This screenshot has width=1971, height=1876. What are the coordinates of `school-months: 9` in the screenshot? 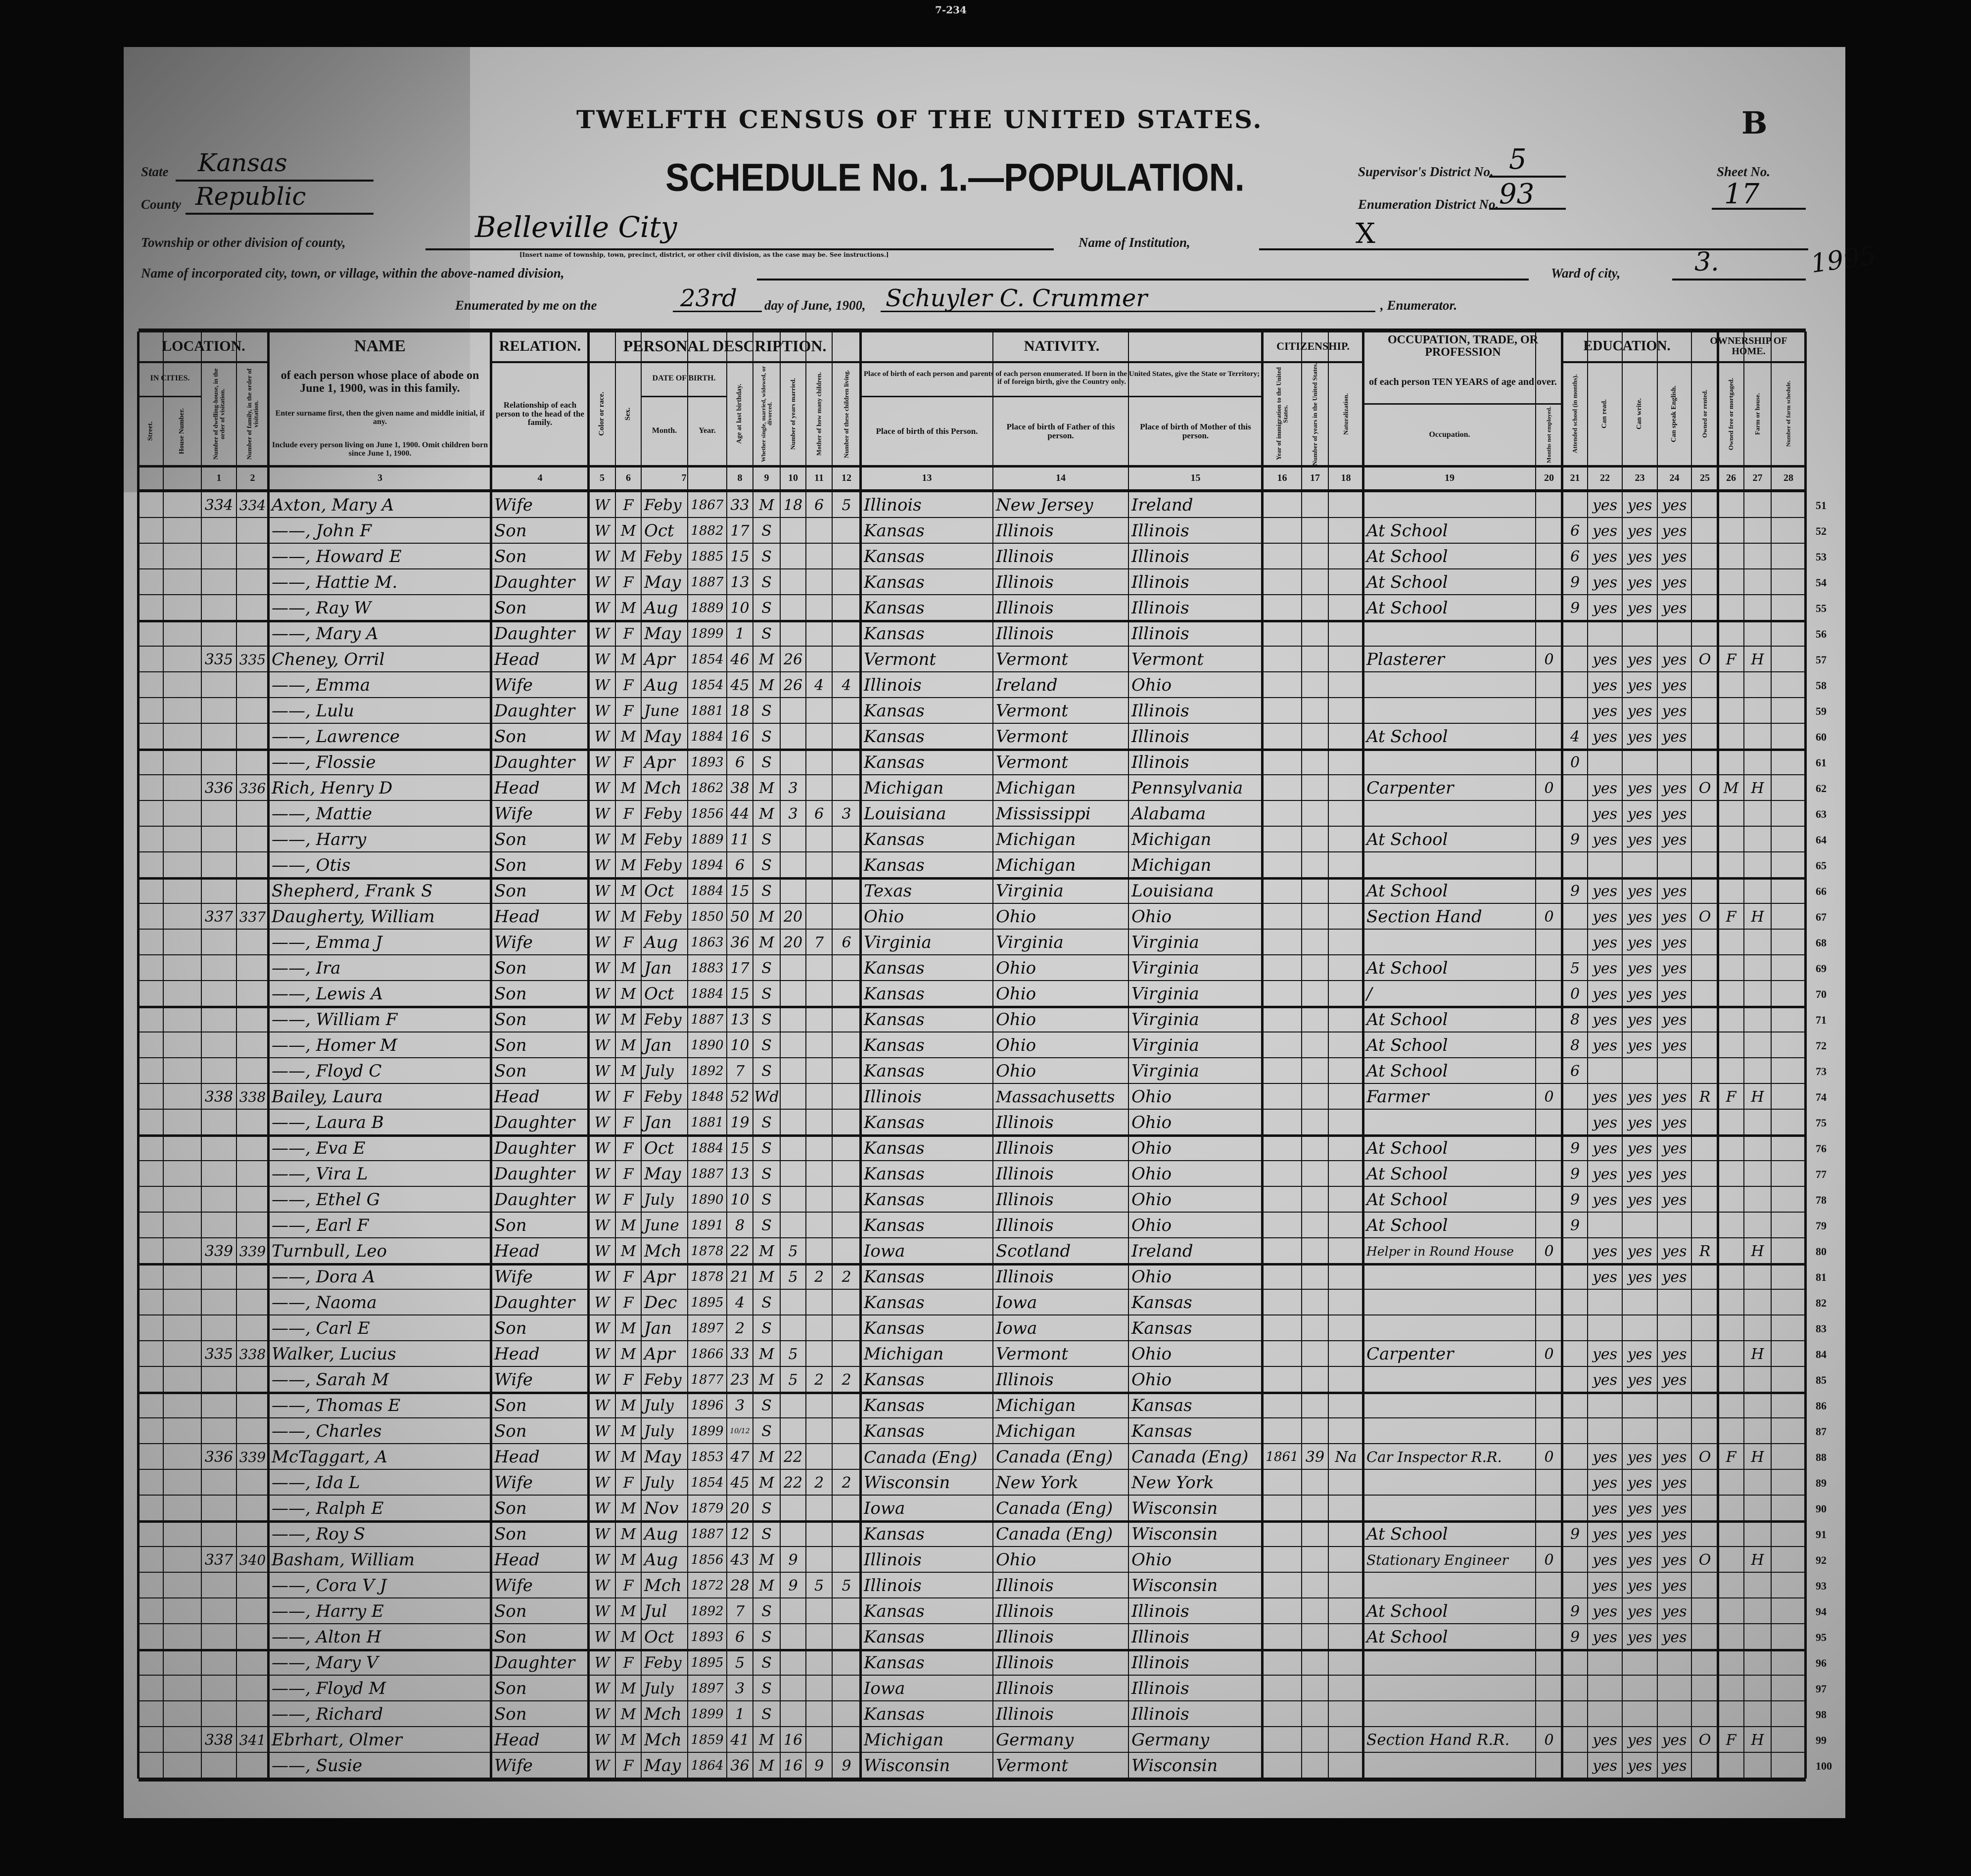 It's located at (1575, 1534).